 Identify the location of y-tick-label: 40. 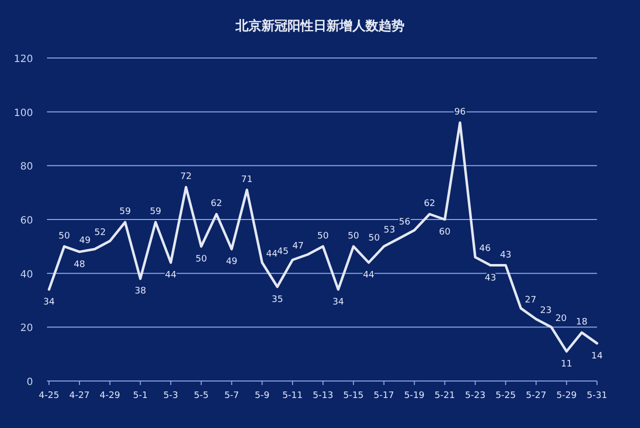
(26, 274).